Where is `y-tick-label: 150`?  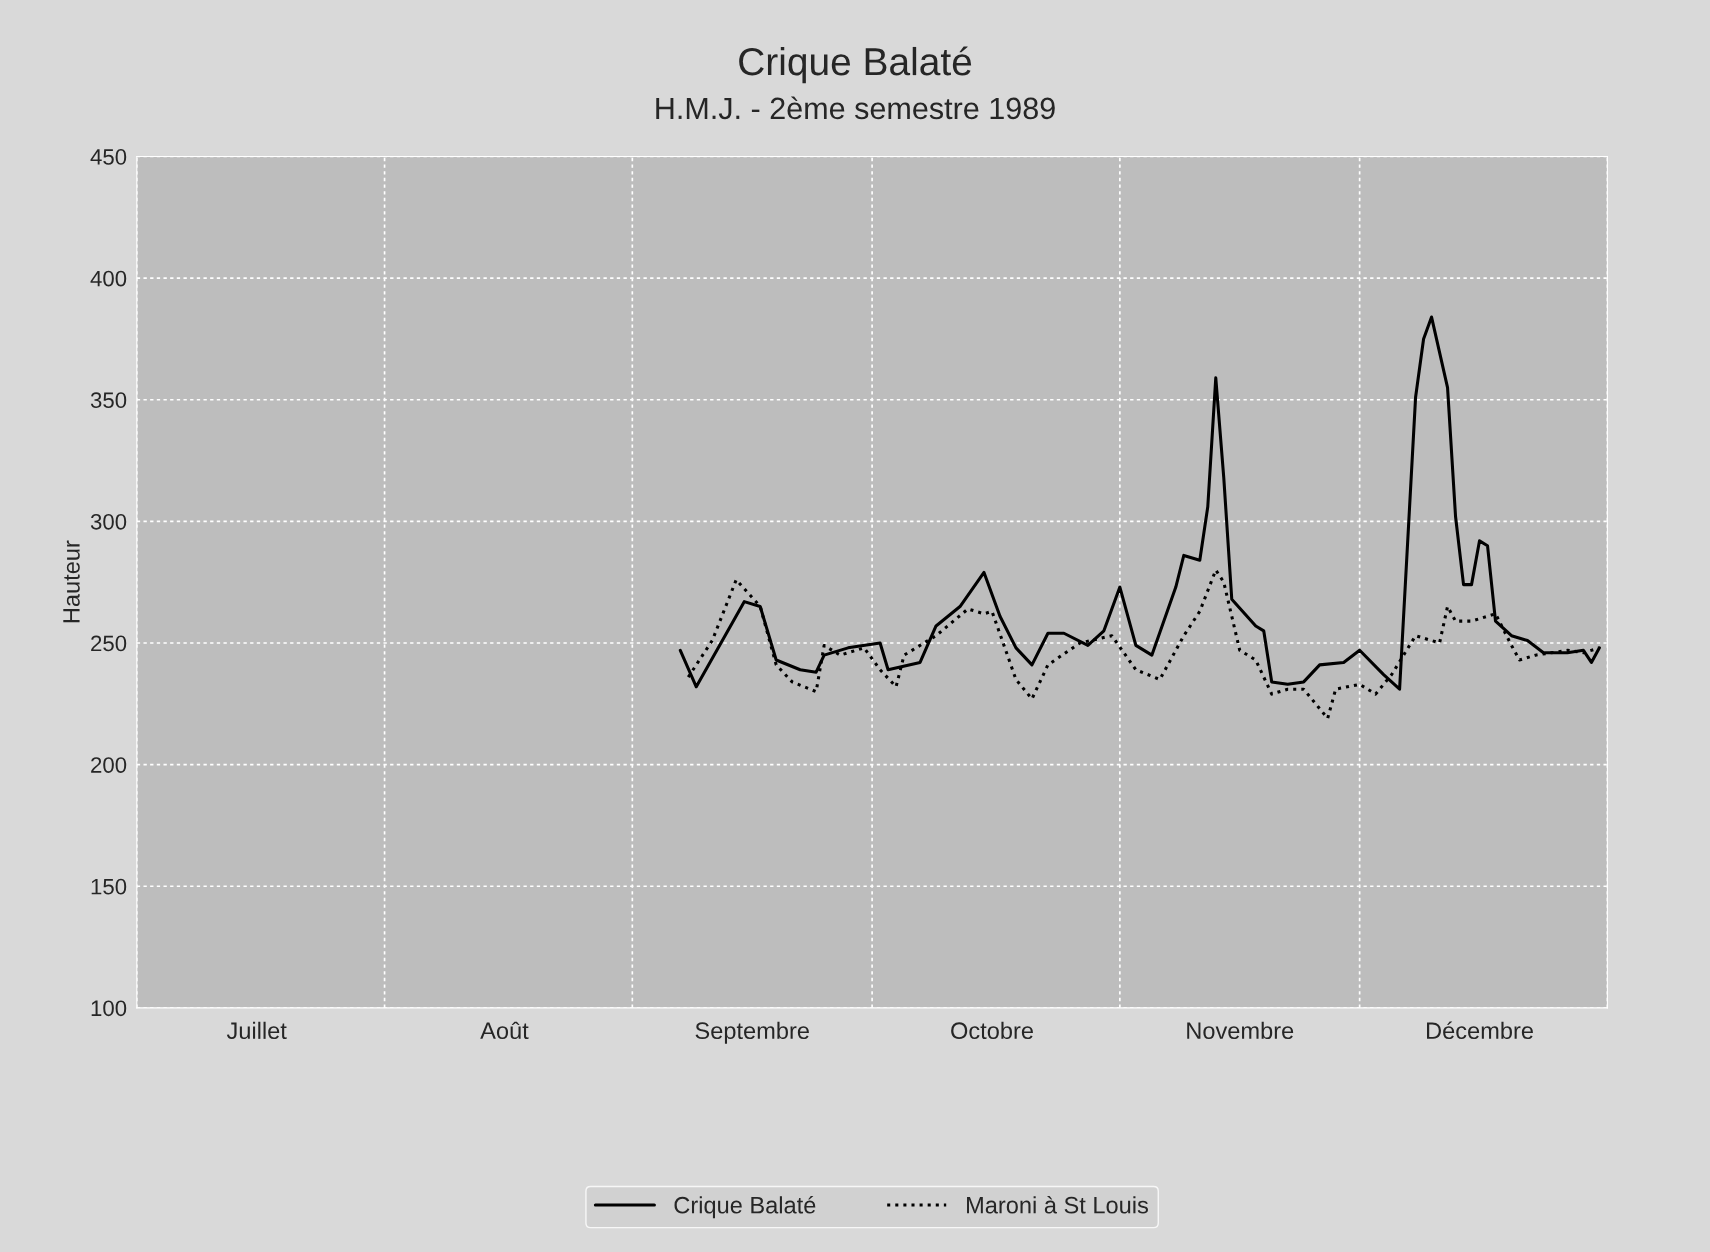 y-tick-label: 150 is located at coordinates (109, 886).